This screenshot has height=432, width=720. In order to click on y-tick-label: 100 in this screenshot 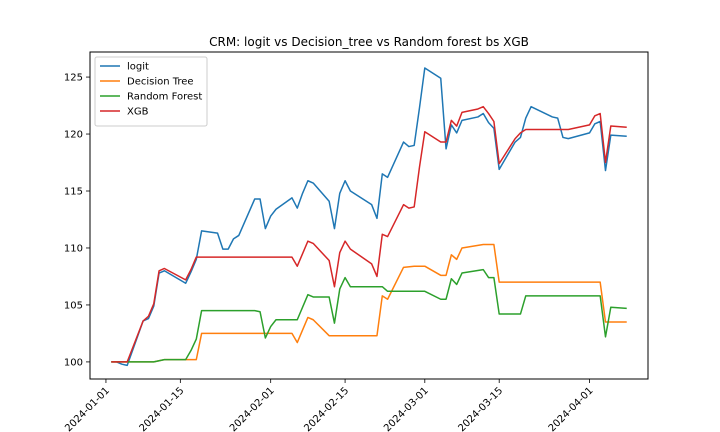, I will do `click(73, 362)`.